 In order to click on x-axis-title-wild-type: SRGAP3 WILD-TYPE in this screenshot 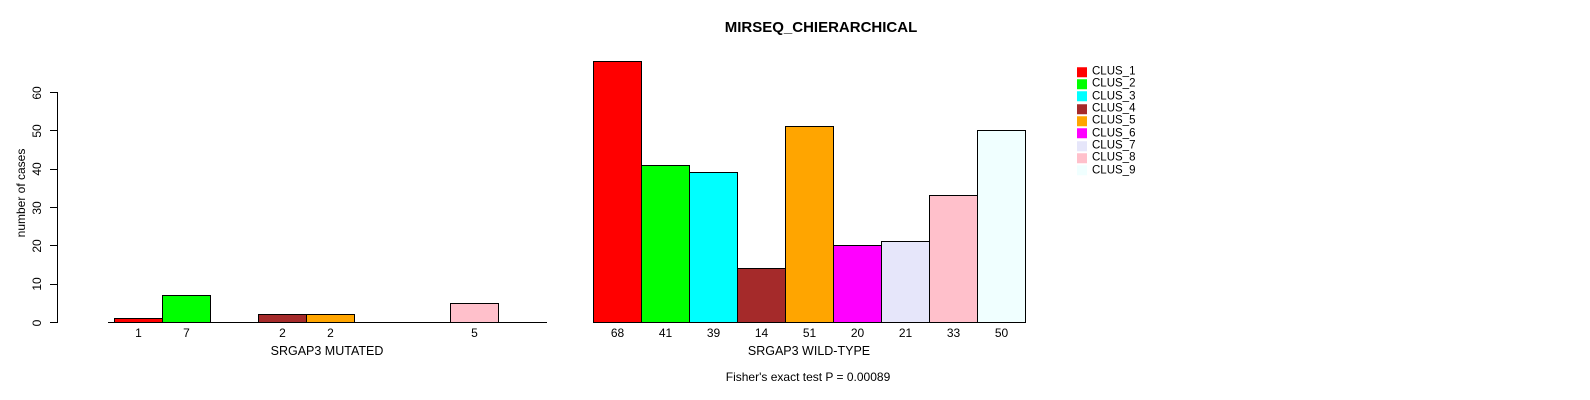, I will do `click(809, 351)`.